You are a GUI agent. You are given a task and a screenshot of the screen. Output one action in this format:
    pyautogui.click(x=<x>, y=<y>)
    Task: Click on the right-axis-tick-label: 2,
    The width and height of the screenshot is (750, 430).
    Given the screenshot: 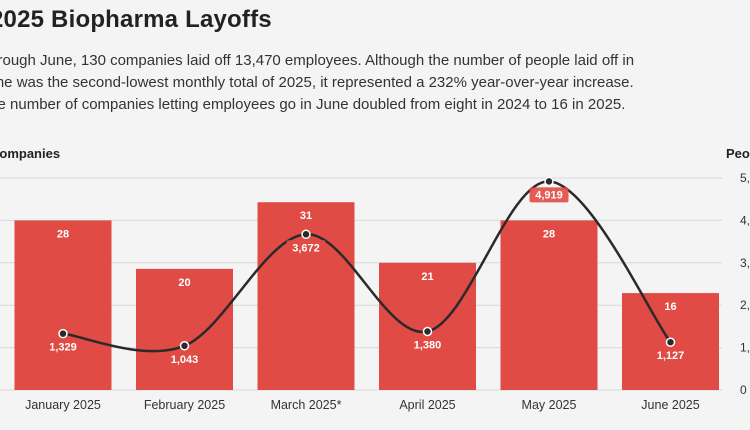 What is the action you would take?
    pyautogui.click(x=745, y=305)
    